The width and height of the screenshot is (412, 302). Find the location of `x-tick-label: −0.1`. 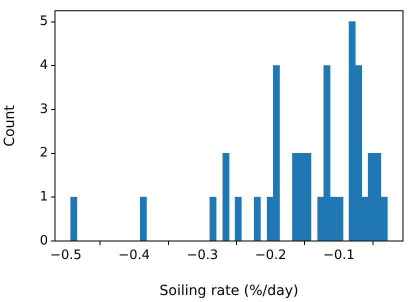

x-tick-label: −0.1 is located at coordinates (339, 256).